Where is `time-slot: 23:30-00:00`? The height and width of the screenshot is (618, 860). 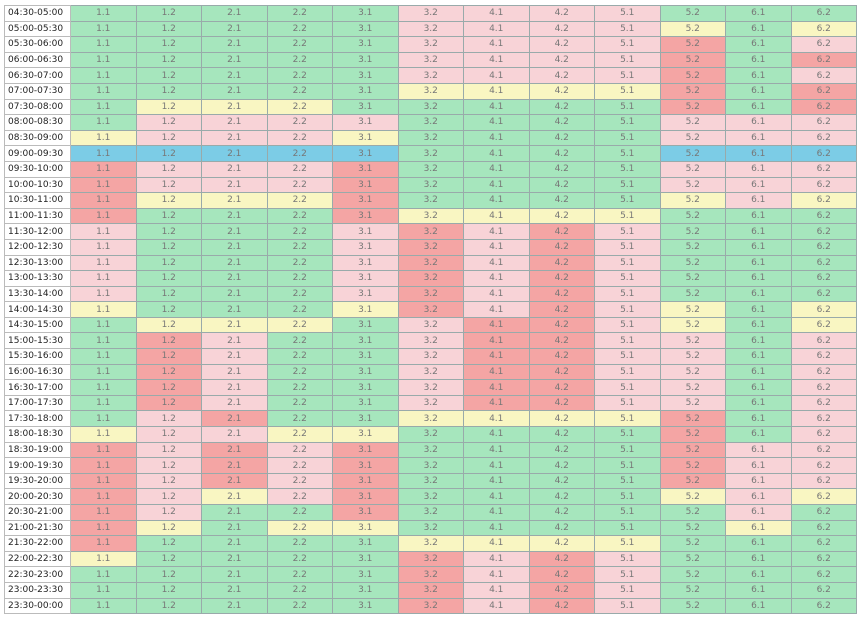
time-slot: 23:30-00:00 is located at coordinates (37, 606).